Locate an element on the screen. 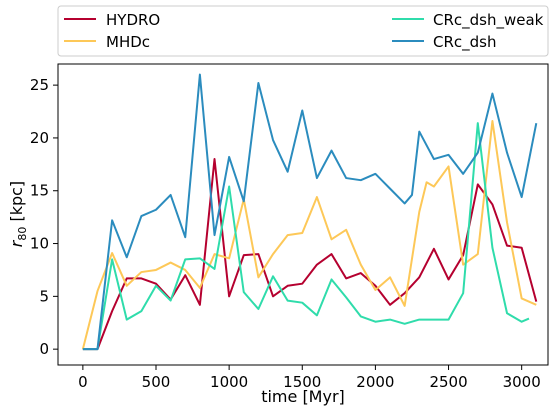 The height and width of the screenshot is (411, 555). legend: HYDRO MHDc CRc_dsh_weak CRc_dsh is located at coordinates (303, 31).